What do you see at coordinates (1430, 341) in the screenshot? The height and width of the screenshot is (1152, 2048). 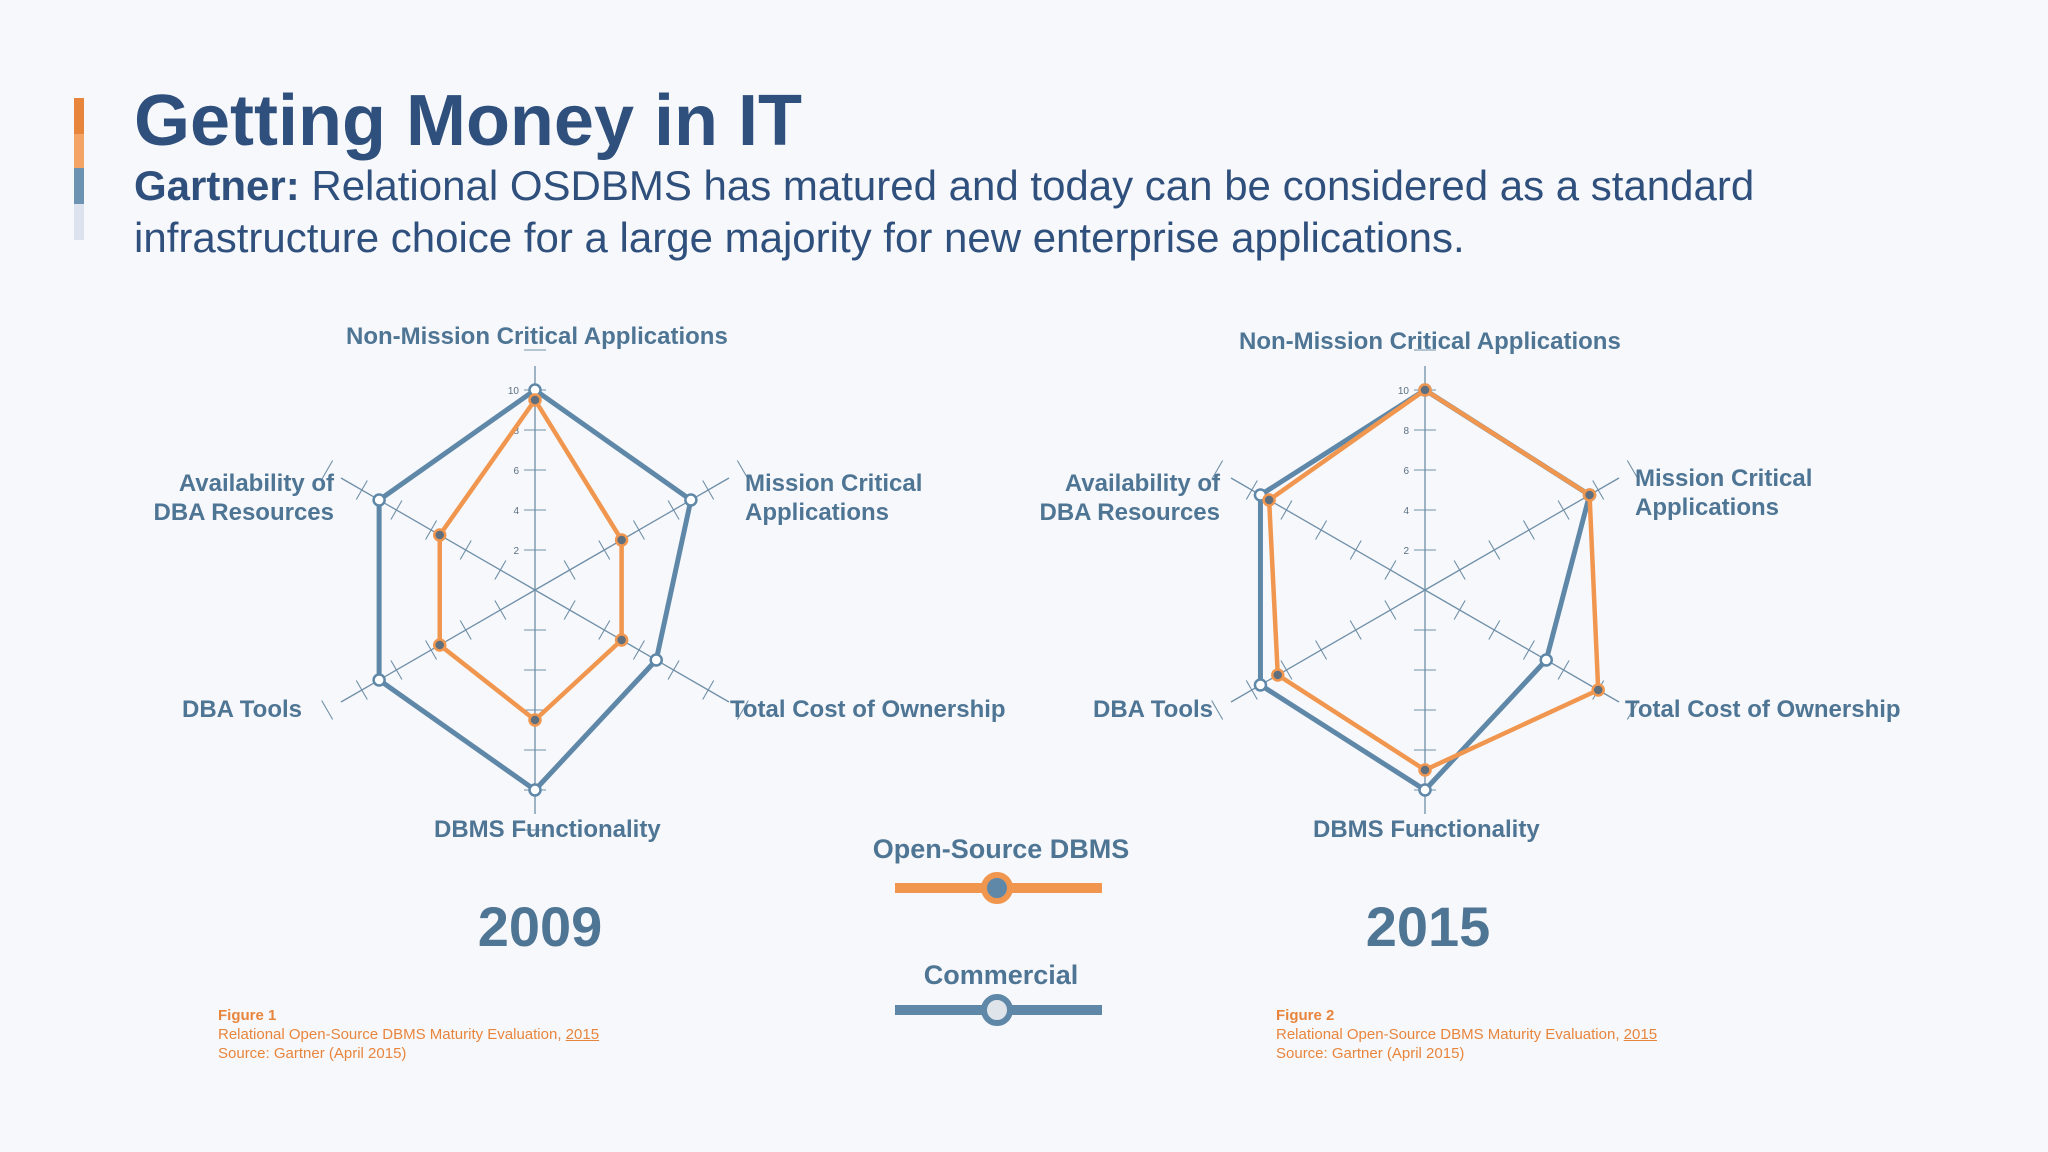 I see `chart2-axis-label-non-mission-critical: Non-Mission Critical Applications` at bounding box center [1430, 341].